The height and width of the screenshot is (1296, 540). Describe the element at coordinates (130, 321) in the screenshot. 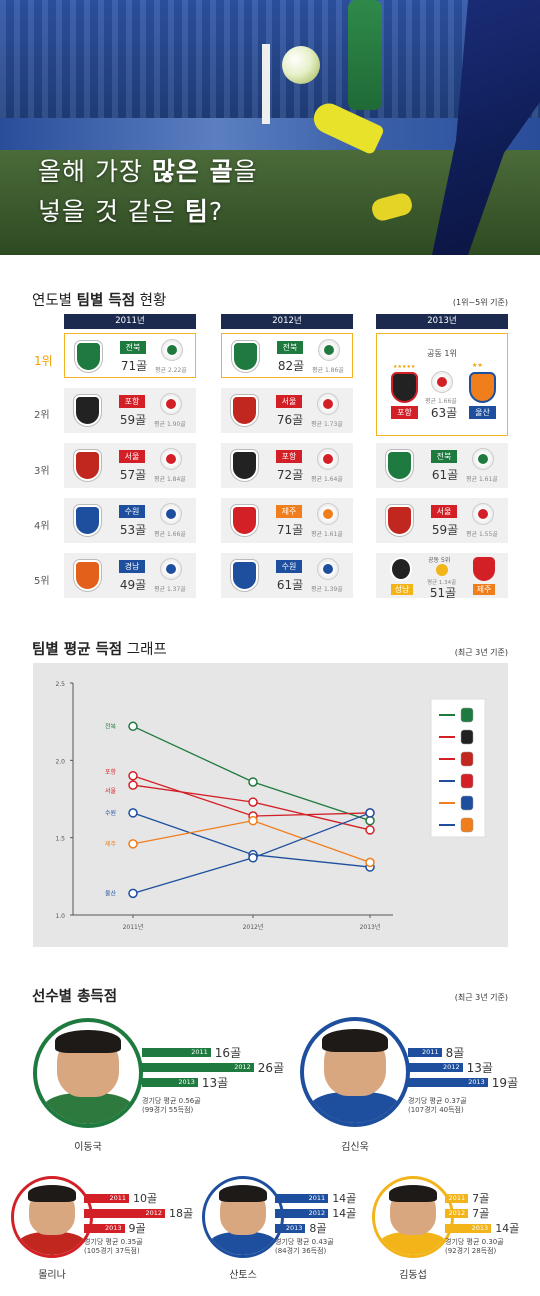

I see `year-header-2011: 2011년` at that location.